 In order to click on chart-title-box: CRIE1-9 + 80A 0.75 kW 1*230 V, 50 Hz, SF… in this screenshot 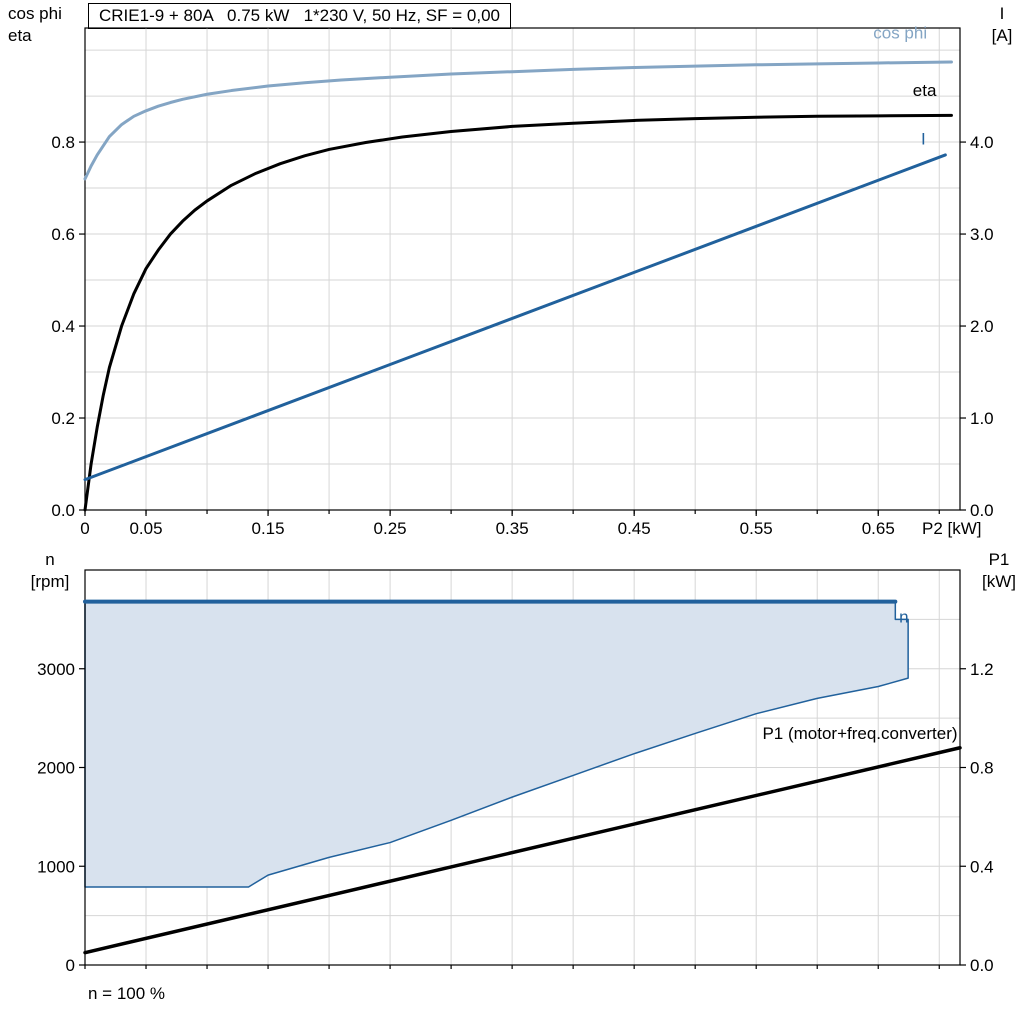, I will do `click(299, 16)`.